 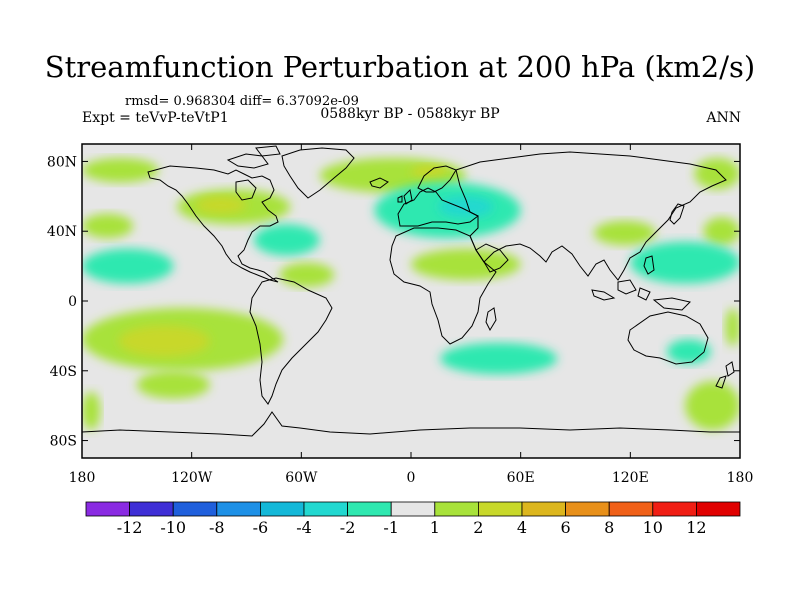 I want to click on colorbar-label-1: -10, so click(x=173, y=527).